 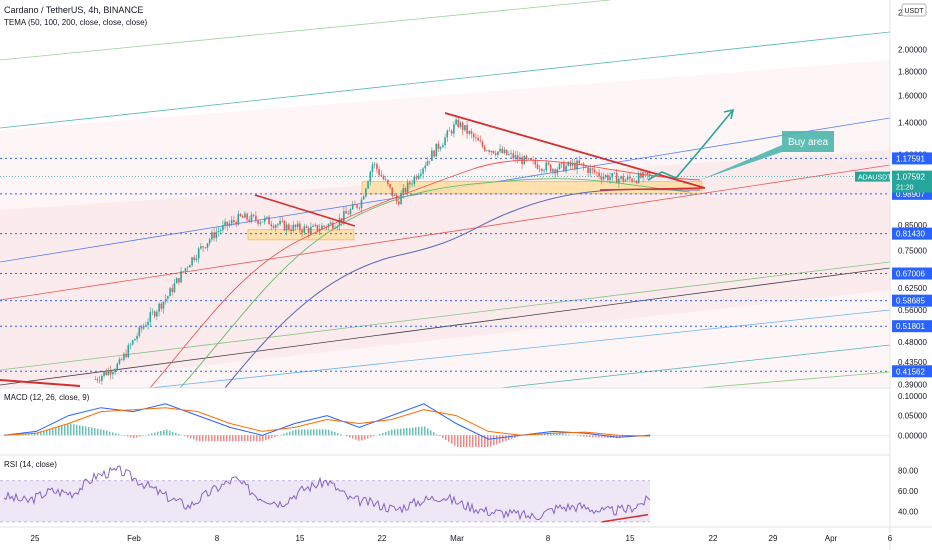 What do you see at coordinates (912, 435) in the screenshot?
I see `macd-tick-label: 0.00000` at bounding box center [912, 435].